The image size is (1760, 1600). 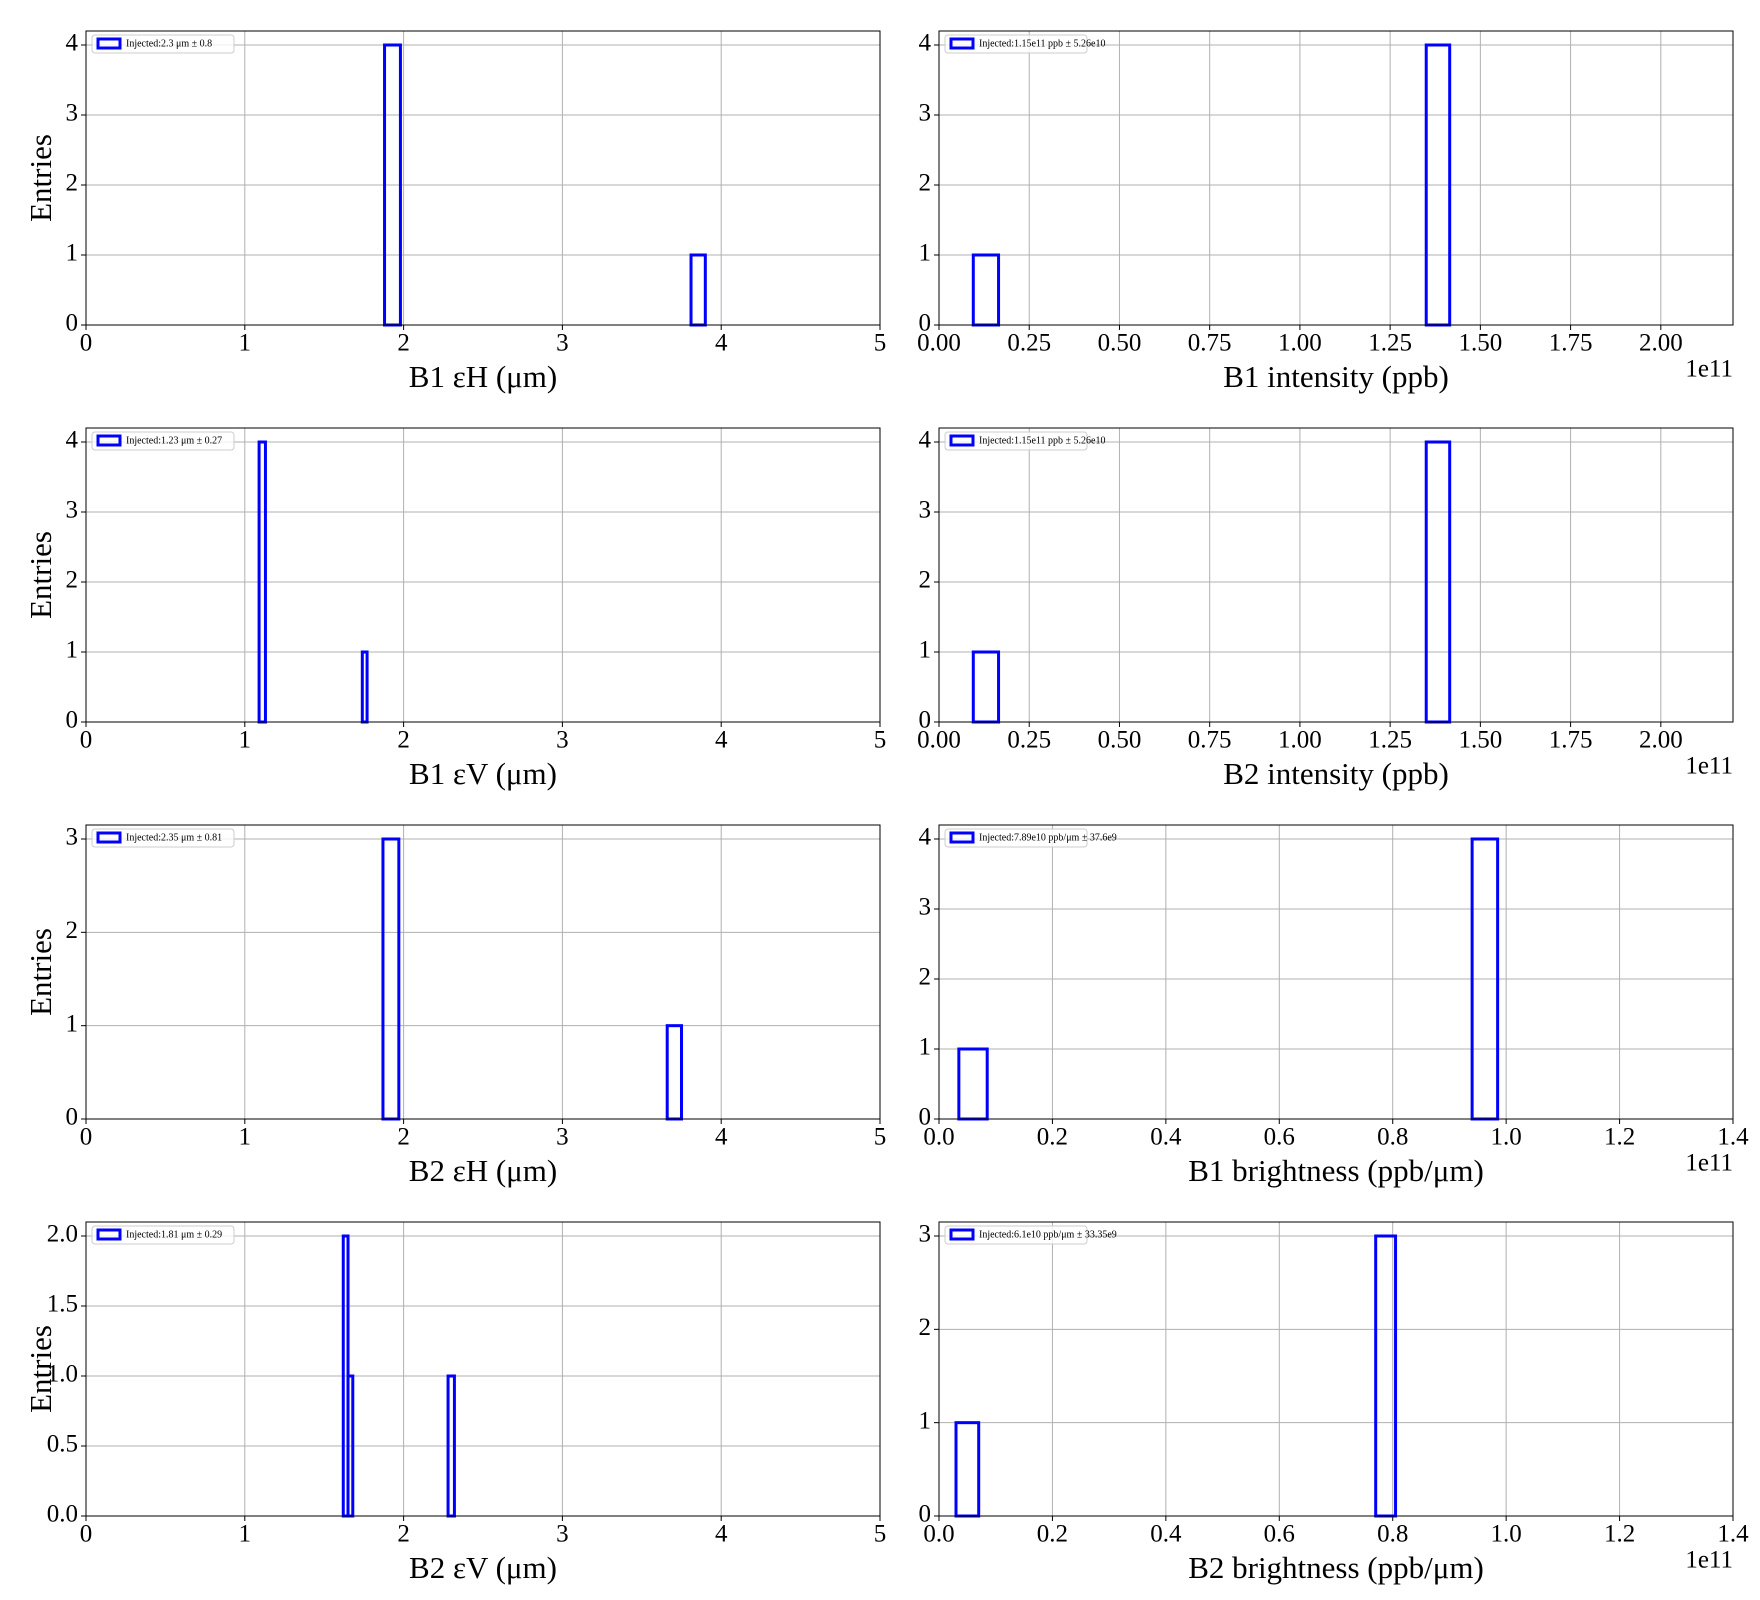 I want to click on legend-label: Injected:2.3 μm ± 0.8, so click(x=169, y=43).